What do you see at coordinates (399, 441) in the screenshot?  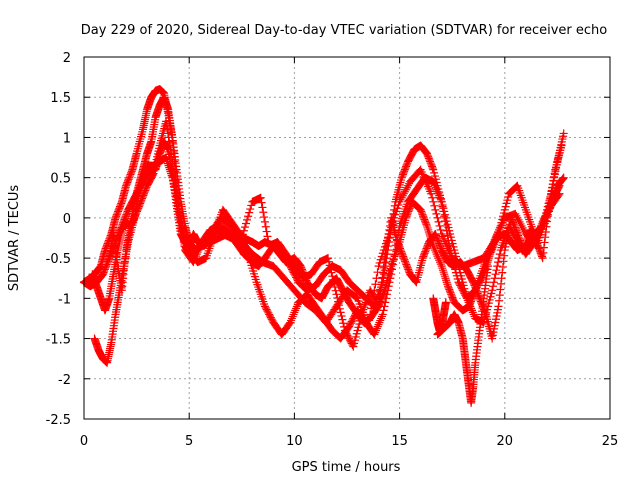 I see `x-tick-label: 15` at bounding box center [399, 441].